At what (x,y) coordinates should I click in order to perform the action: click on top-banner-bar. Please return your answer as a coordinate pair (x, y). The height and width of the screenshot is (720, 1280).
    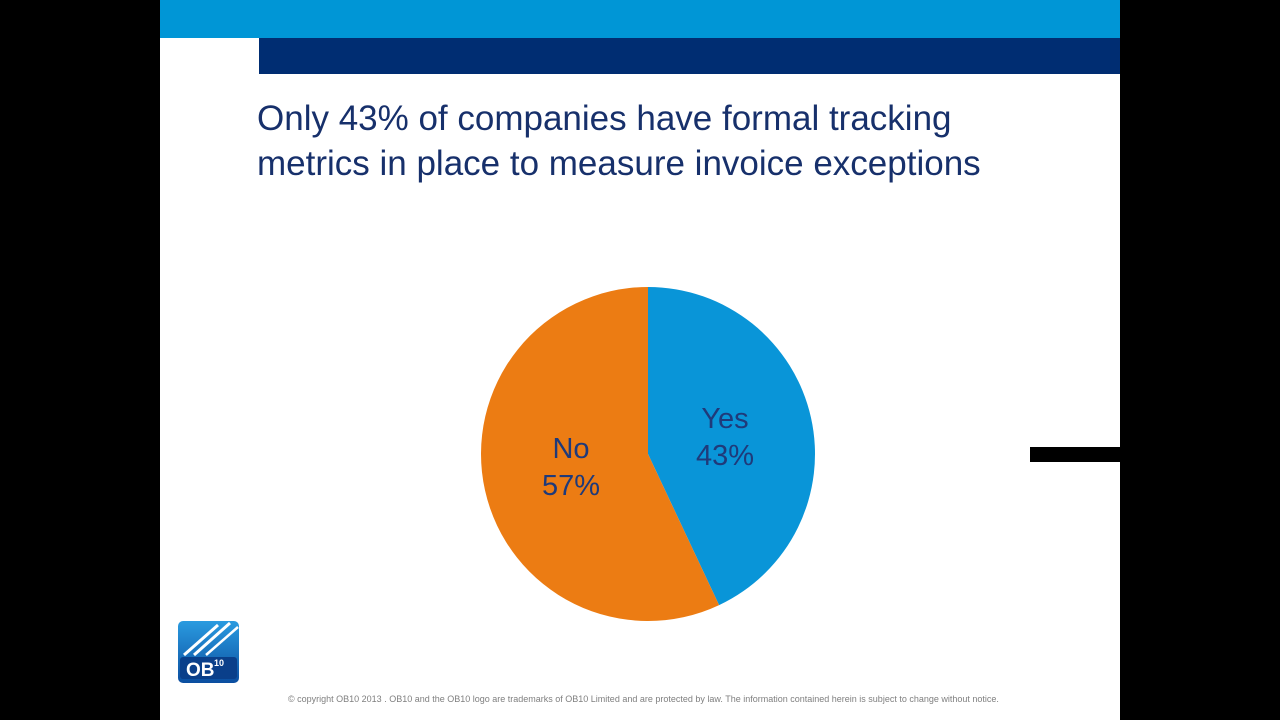
    Looking at the image, I should click on (640, 19).